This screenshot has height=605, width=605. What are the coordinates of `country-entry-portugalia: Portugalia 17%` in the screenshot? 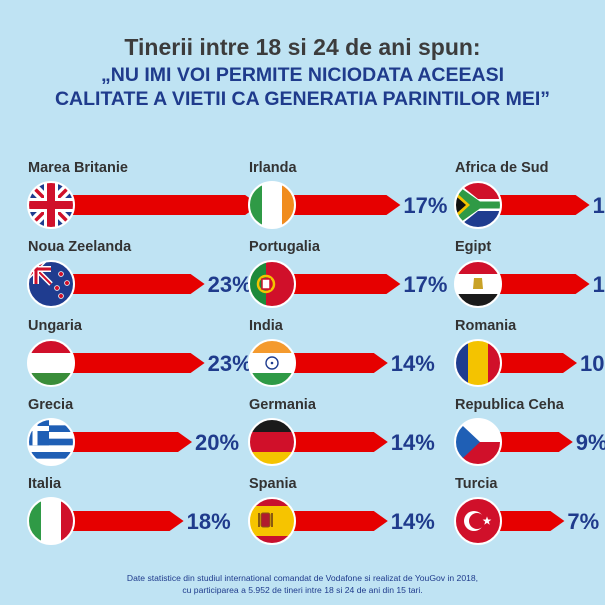 It's located at (347, 273).